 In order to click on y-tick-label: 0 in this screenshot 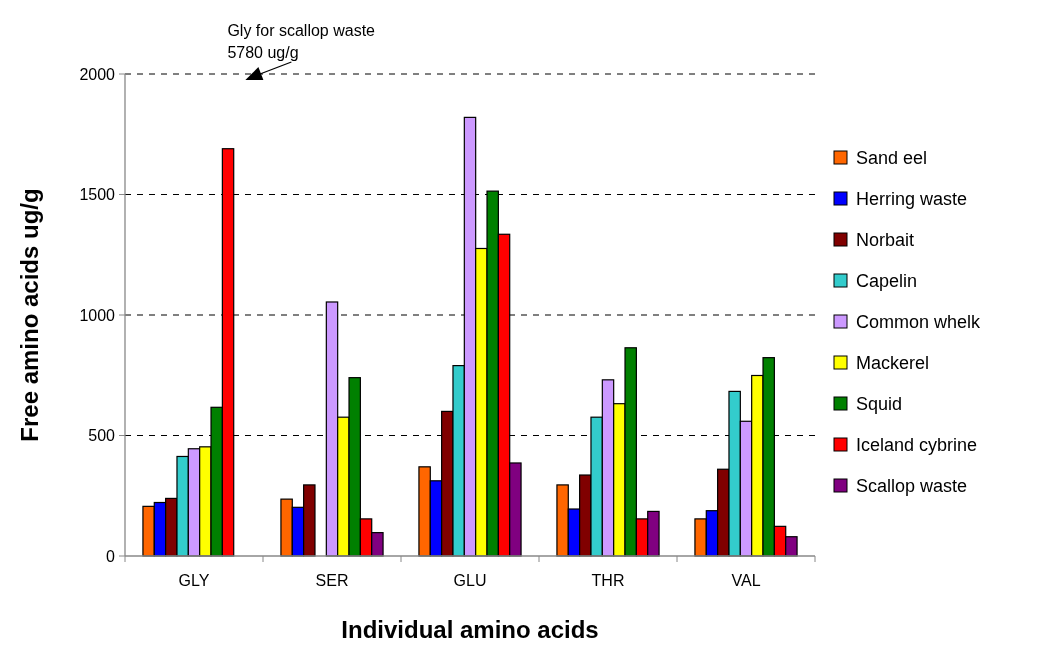, I will do `click(111, 556)`.